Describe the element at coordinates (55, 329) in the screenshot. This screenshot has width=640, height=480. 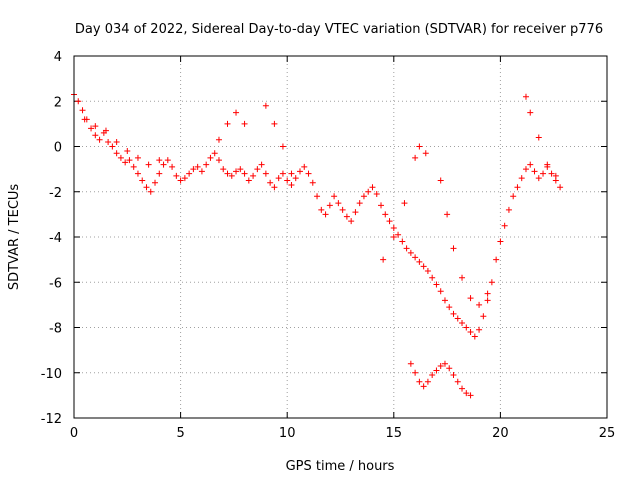
I see `y-tick-label: -8` at that location.